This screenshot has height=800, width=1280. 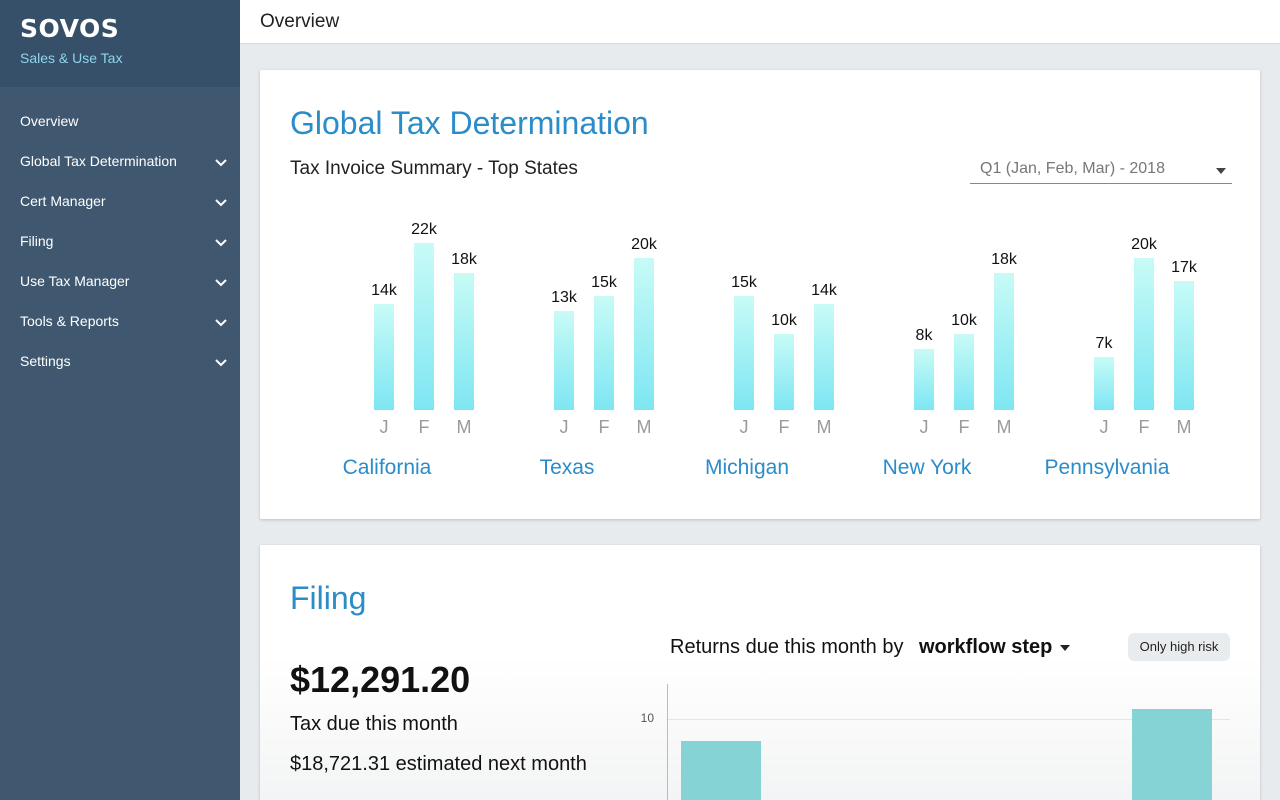 I want to click on brand: SOVOS Sales & Use Tax, so click(x=120, y=43).